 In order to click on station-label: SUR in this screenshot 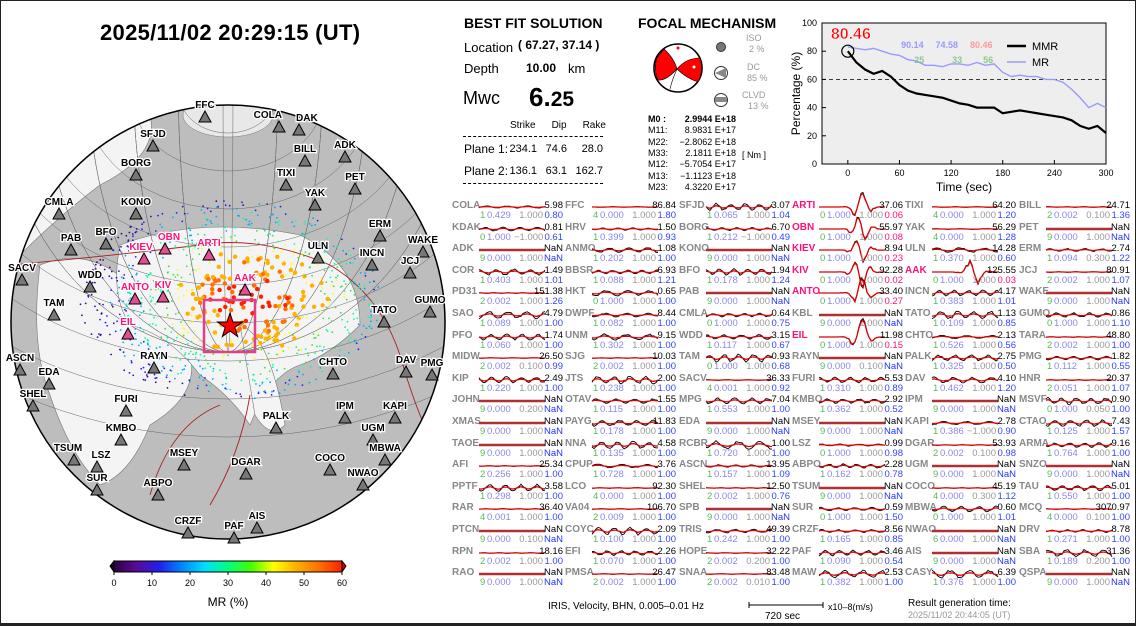, I will do `click(97, 478)`.